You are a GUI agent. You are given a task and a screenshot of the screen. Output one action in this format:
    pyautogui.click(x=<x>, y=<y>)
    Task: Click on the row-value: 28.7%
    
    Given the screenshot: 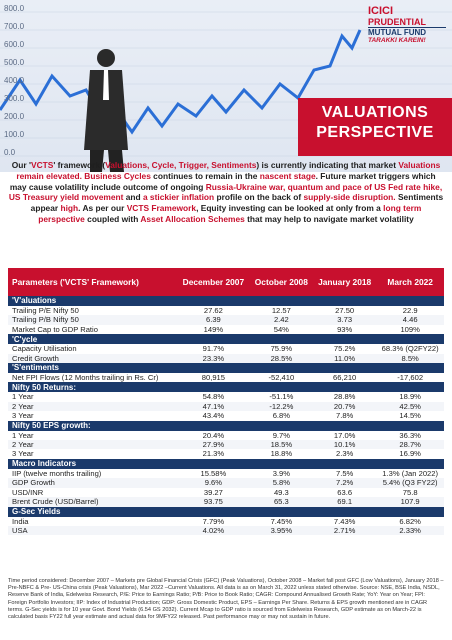 What is the action you would take?
    pyautogui.click(x=410, y=445)
    